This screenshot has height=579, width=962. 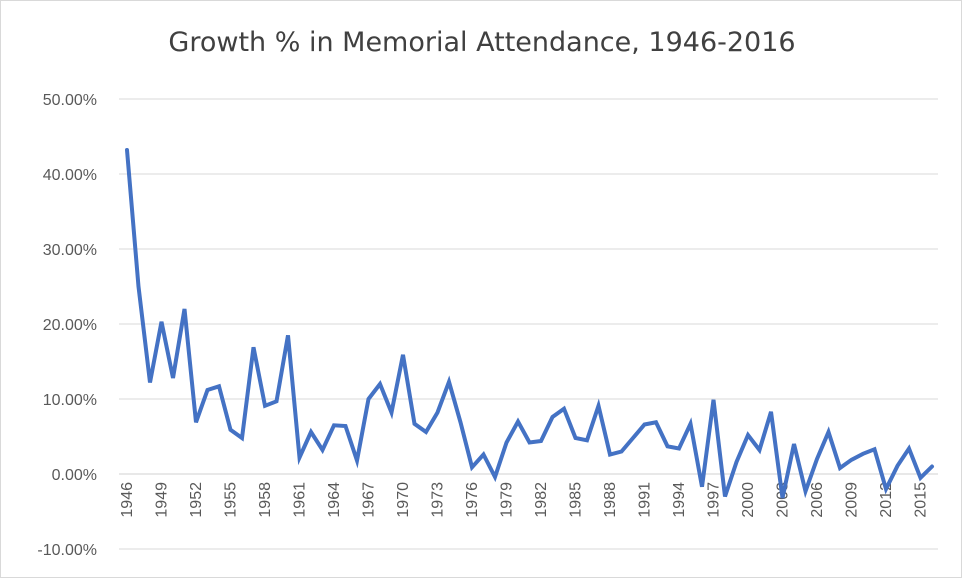 What do you see at coordinates (369, 500) in the screenshot?
I see `x-tick-label: 1967` at bounding box center [369, 500].